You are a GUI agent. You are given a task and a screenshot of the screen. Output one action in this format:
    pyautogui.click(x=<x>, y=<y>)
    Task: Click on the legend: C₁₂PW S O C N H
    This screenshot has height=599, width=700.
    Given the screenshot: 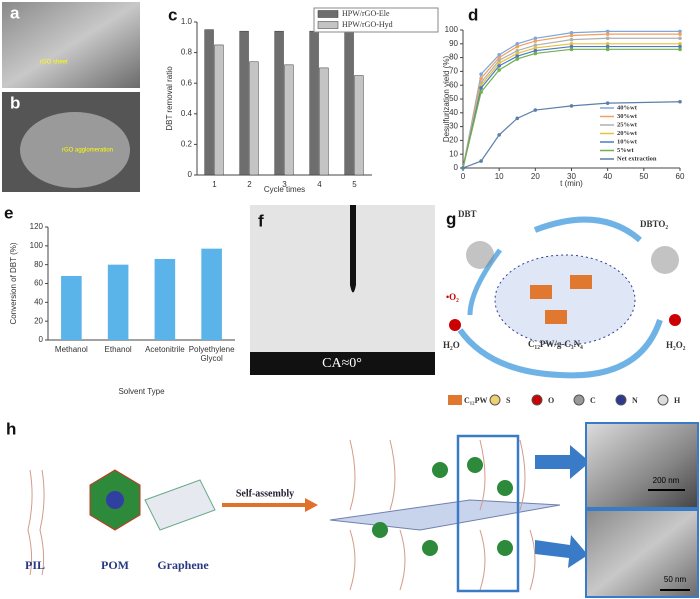 What is the action you would take?
    pyautogui.click(x=564, y=400)
    